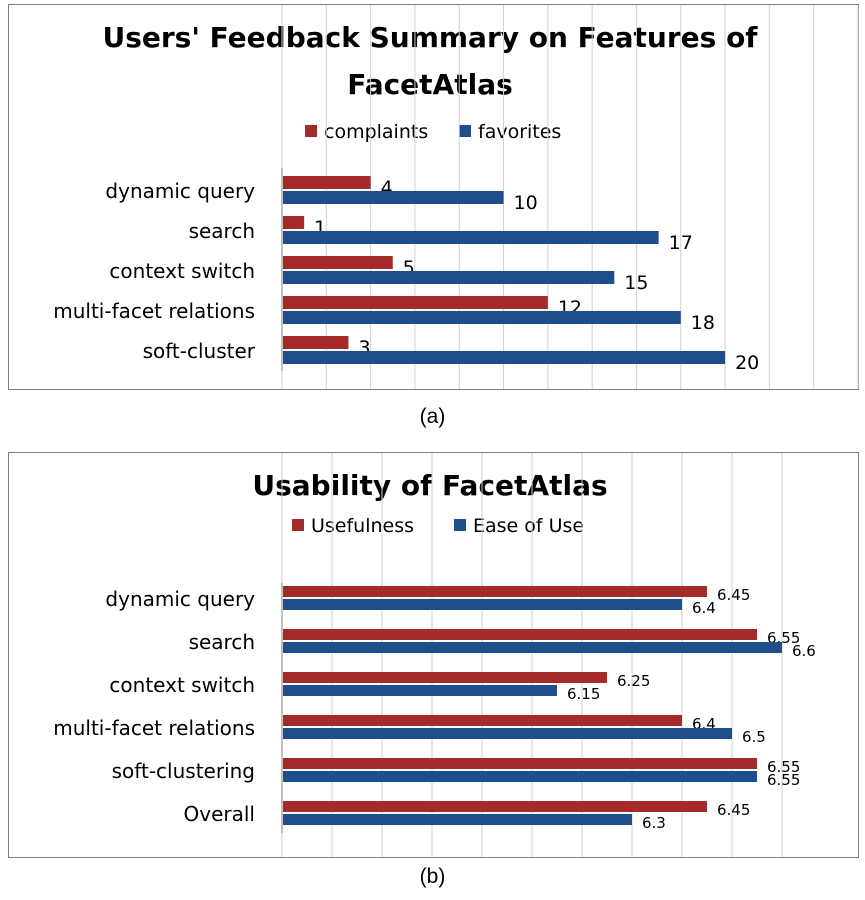 The image size is (865, 900). What do you see at coordinates (526, 203) in the screenshot?
I see `data-label: 10` at bounding box center [526, 203].